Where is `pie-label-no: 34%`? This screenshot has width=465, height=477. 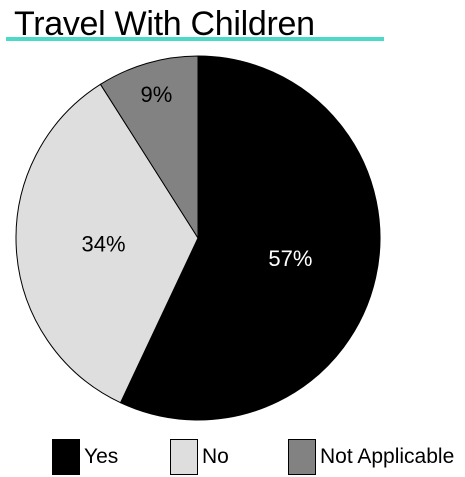 pie-label-no: 34% is located at coordinates (103, 243).